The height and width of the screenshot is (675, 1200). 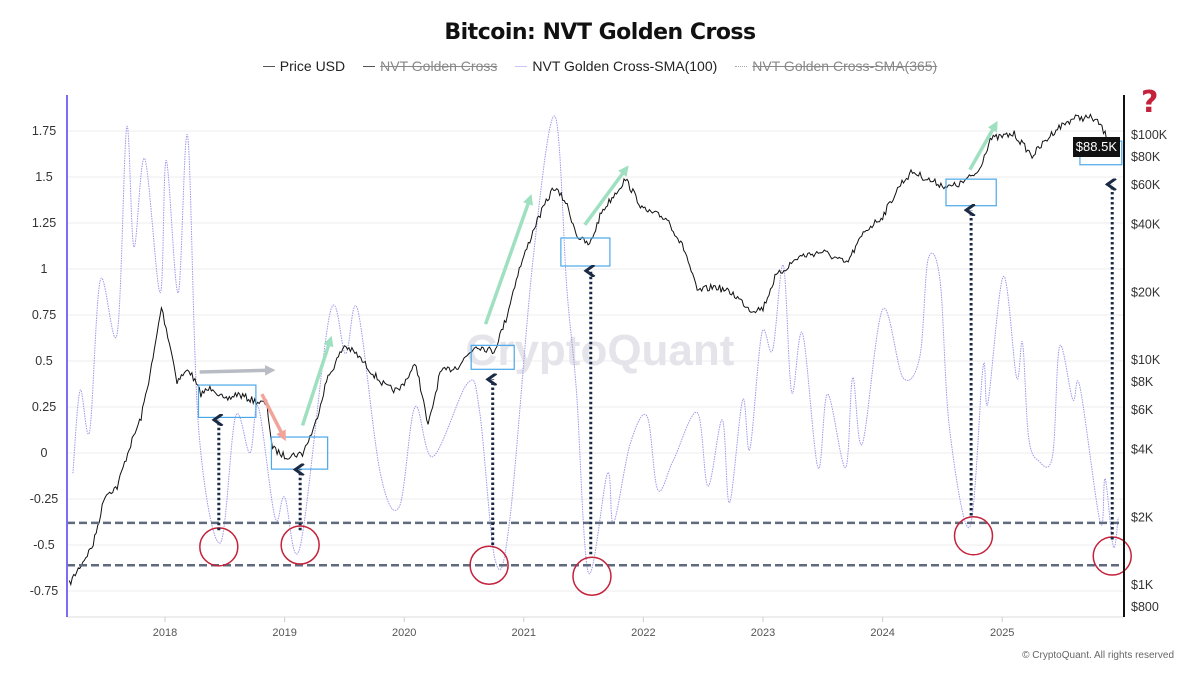 What do you see at coordinates (1146, 157) in the screenshot?
I see `y-right-tick-label: $80K` at bounding box center [1146, 157].